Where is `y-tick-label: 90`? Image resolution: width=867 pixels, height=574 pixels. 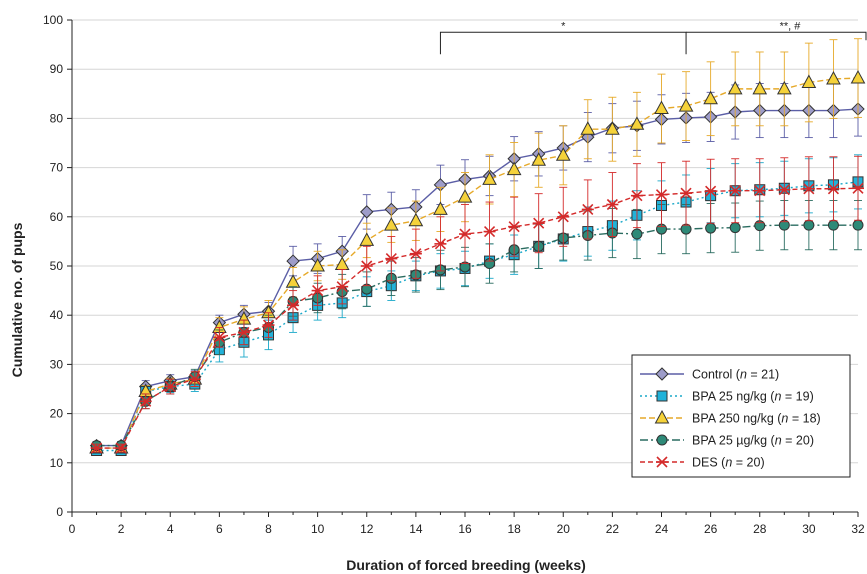 y-tick-label: 90 is located at coordinates (57, 69).